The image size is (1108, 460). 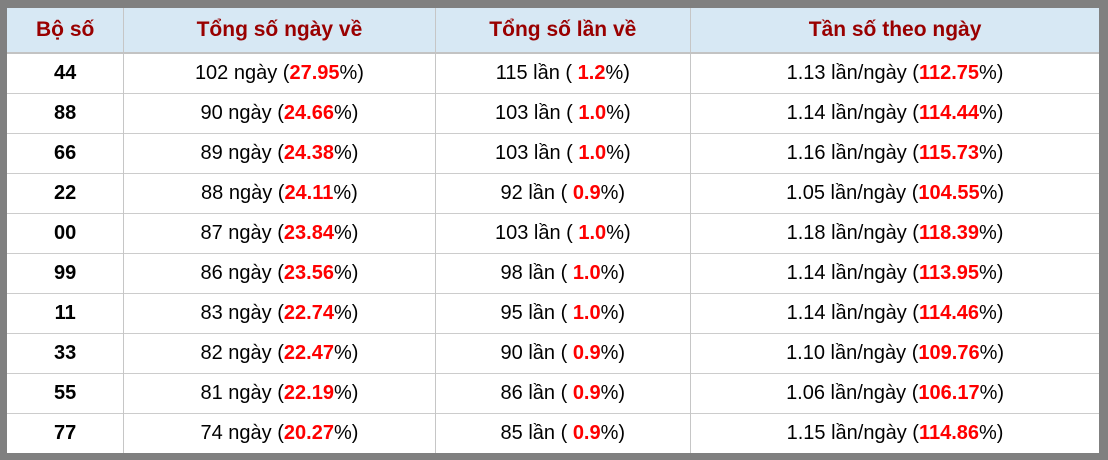 I want to click on pair-cell: 22, so click(x=65, y=193).